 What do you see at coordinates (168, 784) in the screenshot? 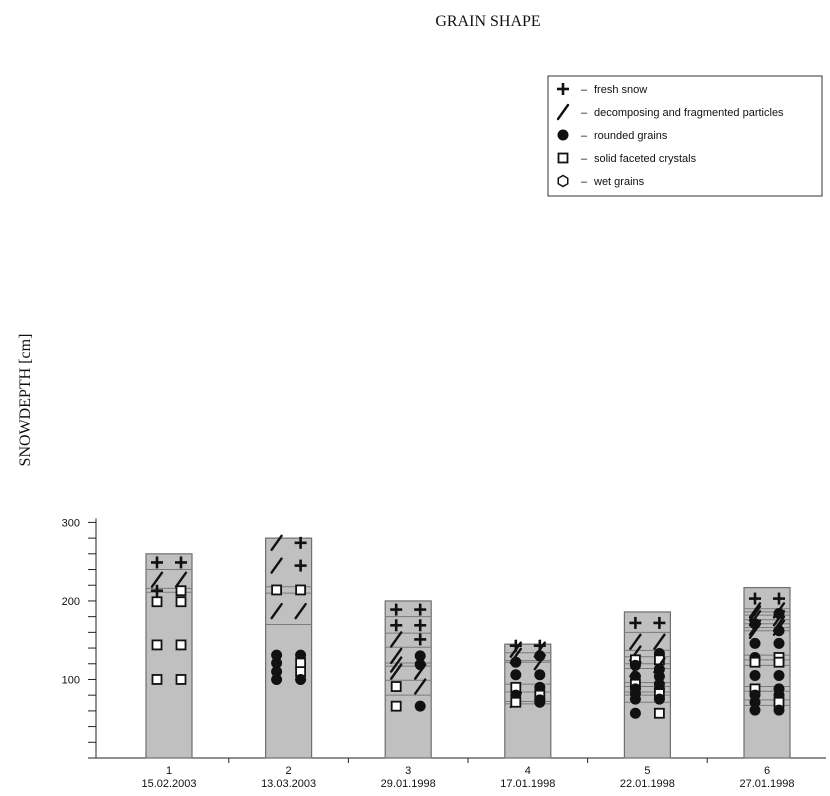
I see `x-category-date: 15.02.2003` at bounding box center [168, 784].